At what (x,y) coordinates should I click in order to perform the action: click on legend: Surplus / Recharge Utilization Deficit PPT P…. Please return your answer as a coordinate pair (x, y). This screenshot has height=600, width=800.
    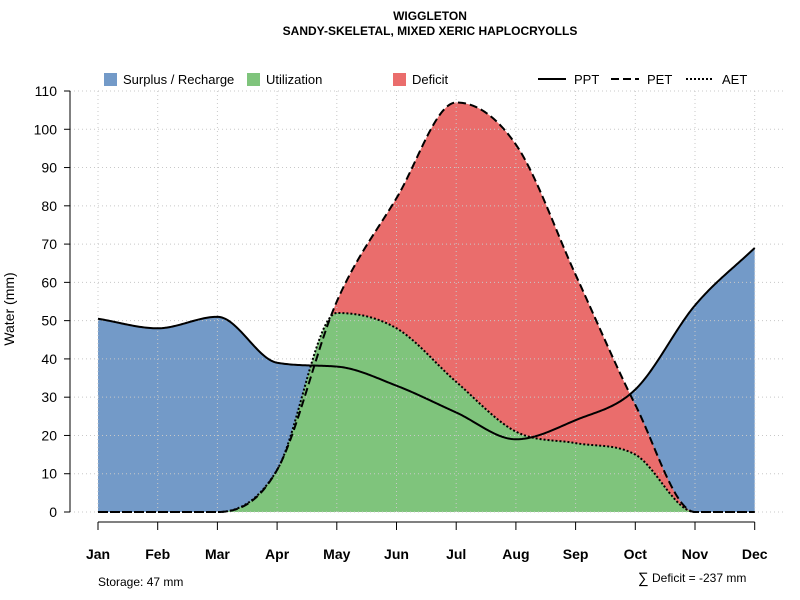
    Looking at the image, I should click on (425, 79).